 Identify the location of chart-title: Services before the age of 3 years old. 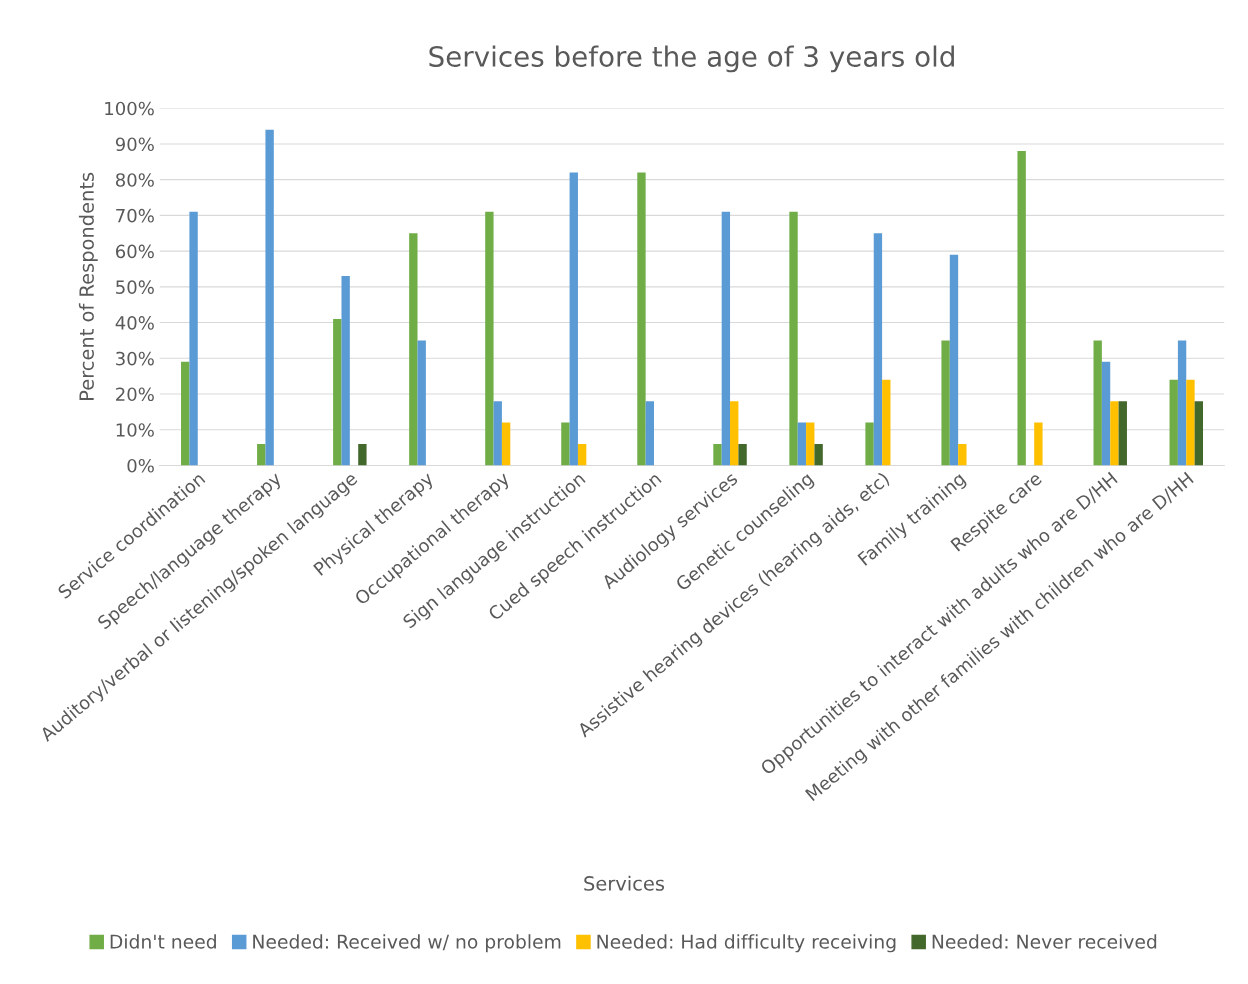
(691, 59).